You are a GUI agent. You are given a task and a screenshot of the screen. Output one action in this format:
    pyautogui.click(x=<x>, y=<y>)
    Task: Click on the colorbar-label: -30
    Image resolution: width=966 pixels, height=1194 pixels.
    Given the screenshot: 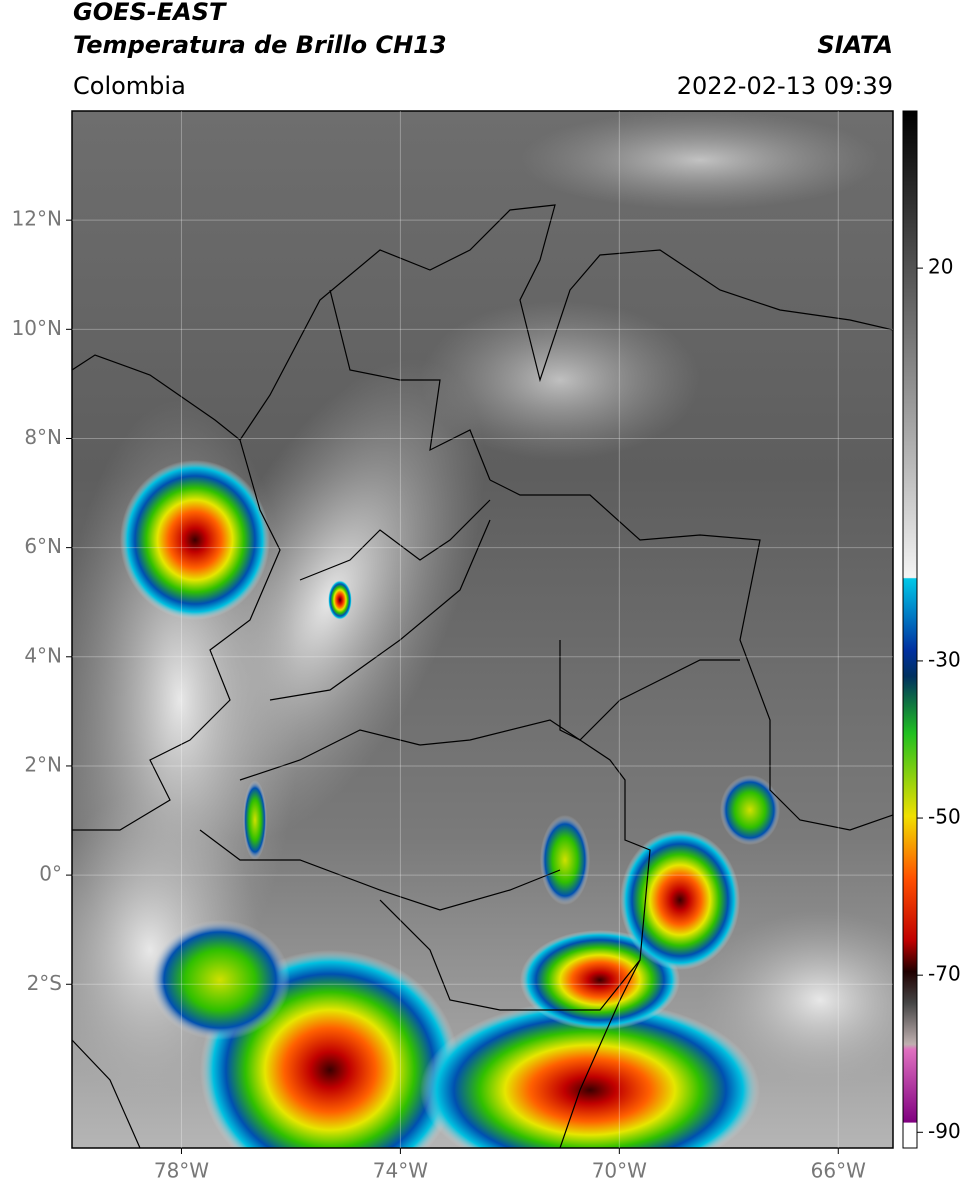 What is the action you would take?
    pyautogui.click(x=944, y=659)
    